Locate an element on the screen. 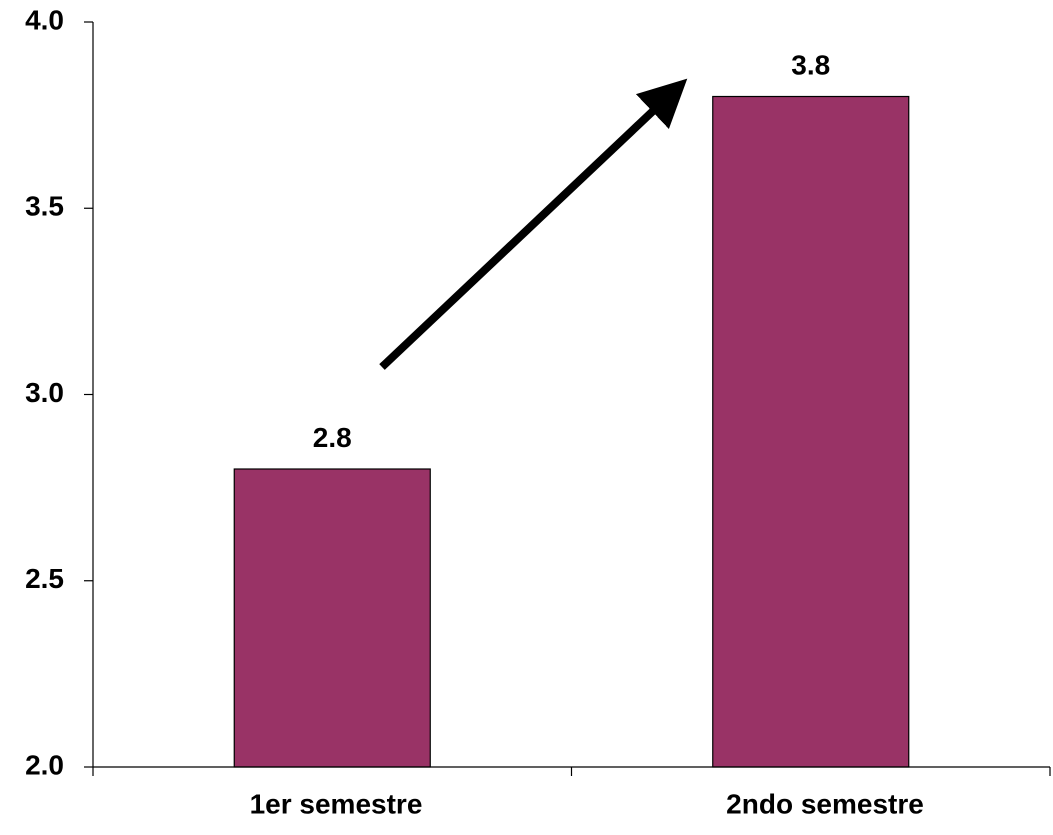 The image size is (1053, 835). x-axis-ticks is located at coordinates (571, 771).